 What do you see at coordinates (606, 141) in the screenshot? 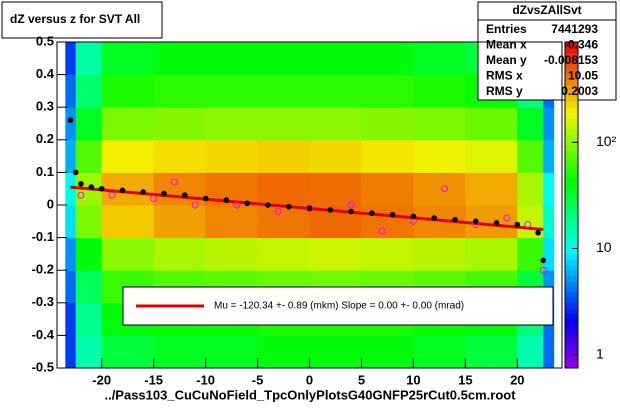
I see `z-tick-label: 10²` at bounding box center [606, 141].